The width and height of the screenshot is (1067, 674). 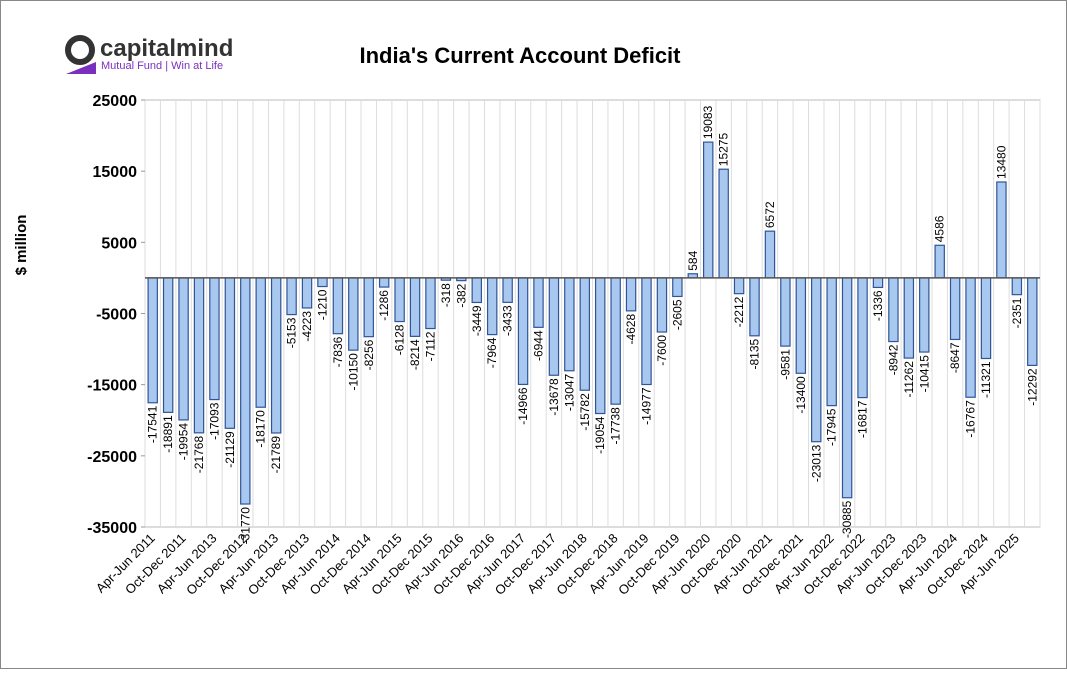 I want to click on y-tick-label: -35000, so click(x=112, y=528).